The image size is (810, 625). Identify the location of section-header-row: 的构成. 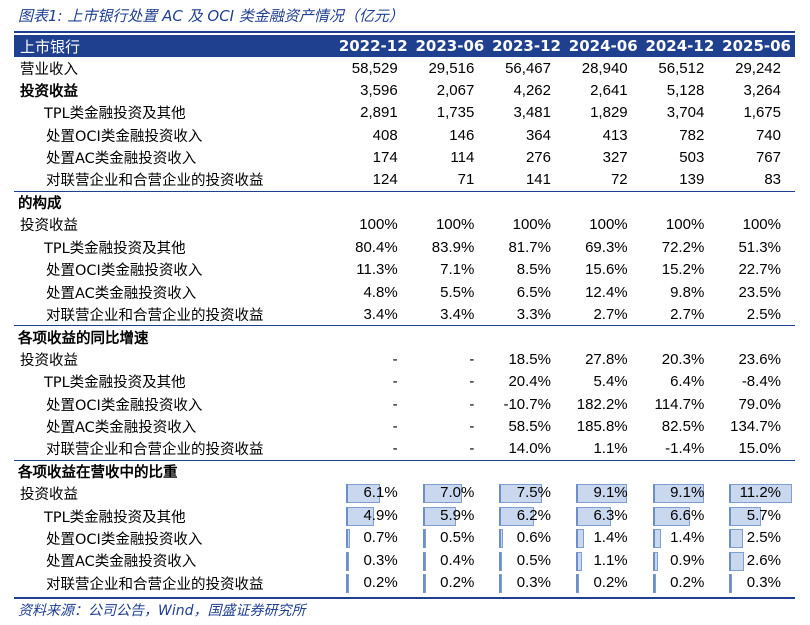
(404, 202).